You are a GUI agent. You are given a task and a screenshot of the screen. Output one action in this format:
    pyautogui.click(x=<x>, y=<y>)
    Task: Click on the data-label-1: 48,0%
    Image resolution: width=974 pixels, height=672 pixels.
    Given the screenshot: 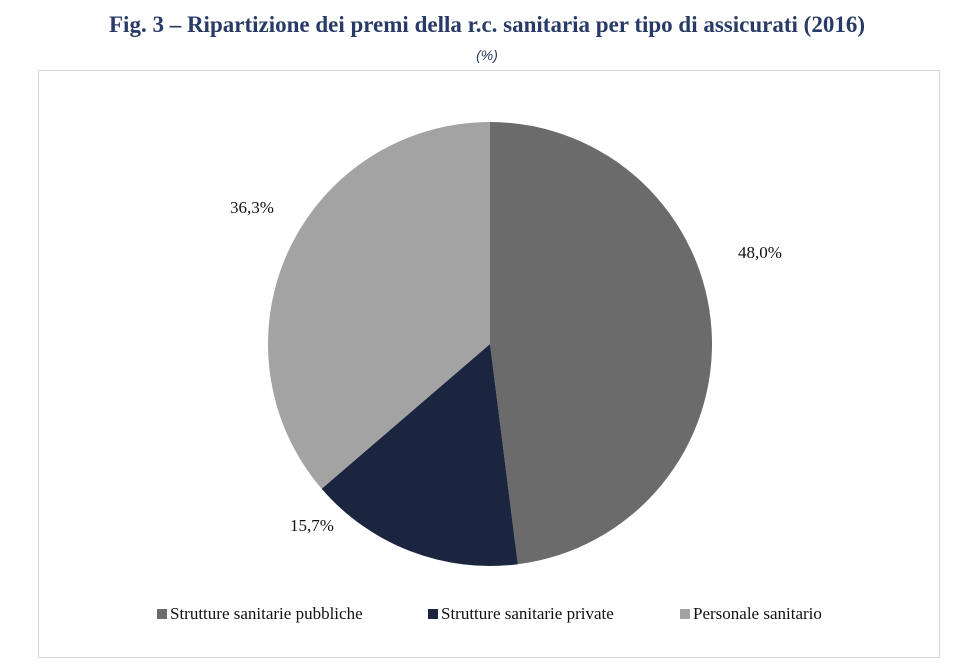 What is the action you would take?
    pyautogui.click(x=760, y=252)
    